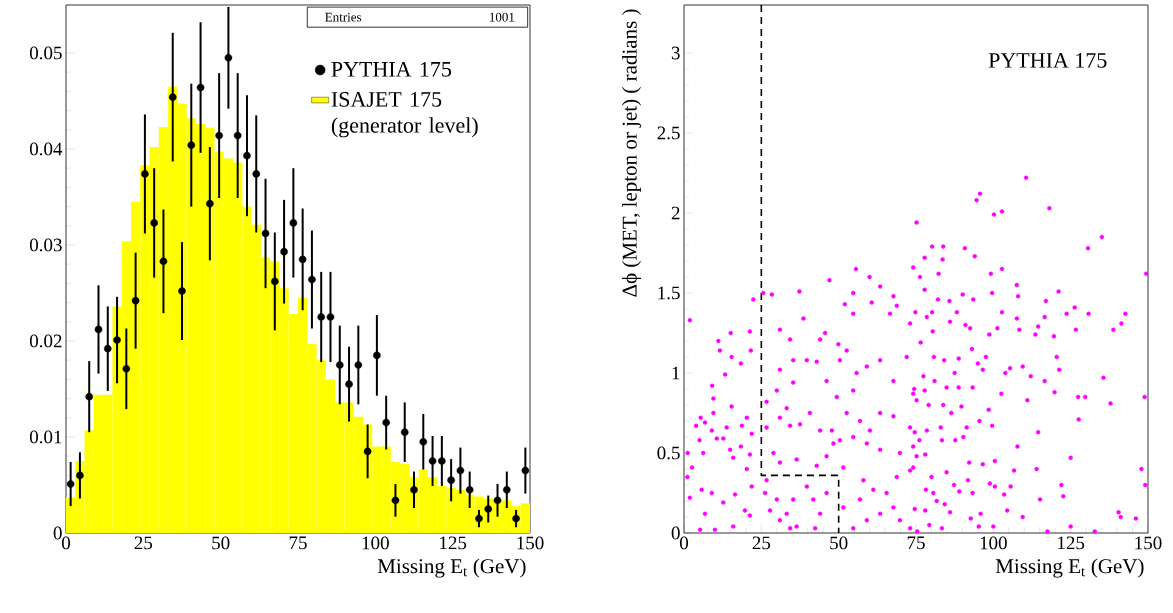 Image resolution: width=1173 pixels, height=613 pixels. Describe the element at coordinates (45, 245) in the screenshot. I see `y-tick-label: 0.03` at that location.